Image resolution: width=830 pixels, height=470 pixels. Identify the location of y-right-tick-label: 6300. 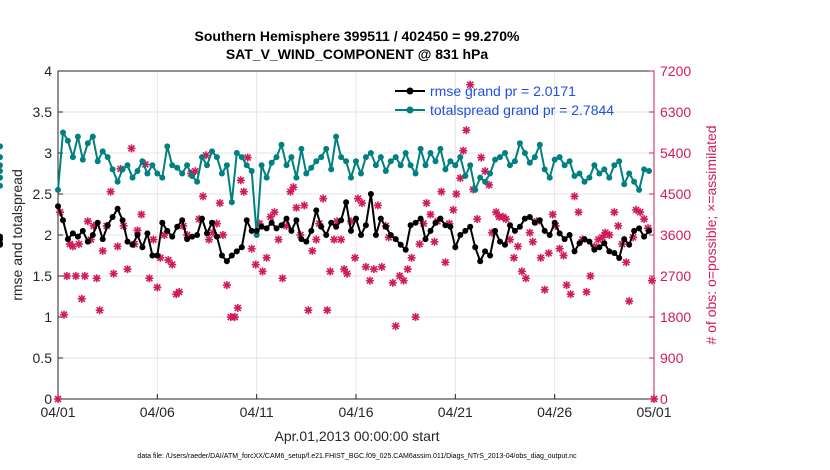
(675, 112).